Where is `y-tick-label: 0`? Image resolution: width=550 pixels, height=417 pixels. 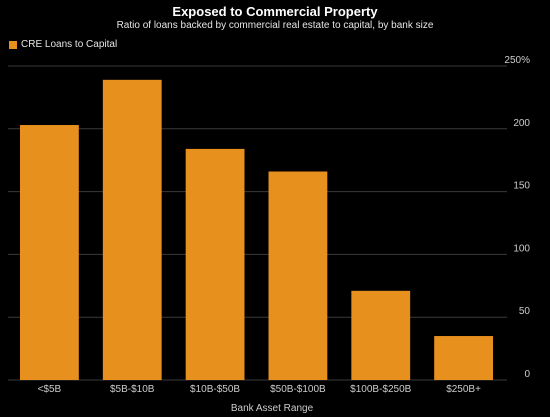
y-tick-label: 0 is located at coordinates (527, 374).